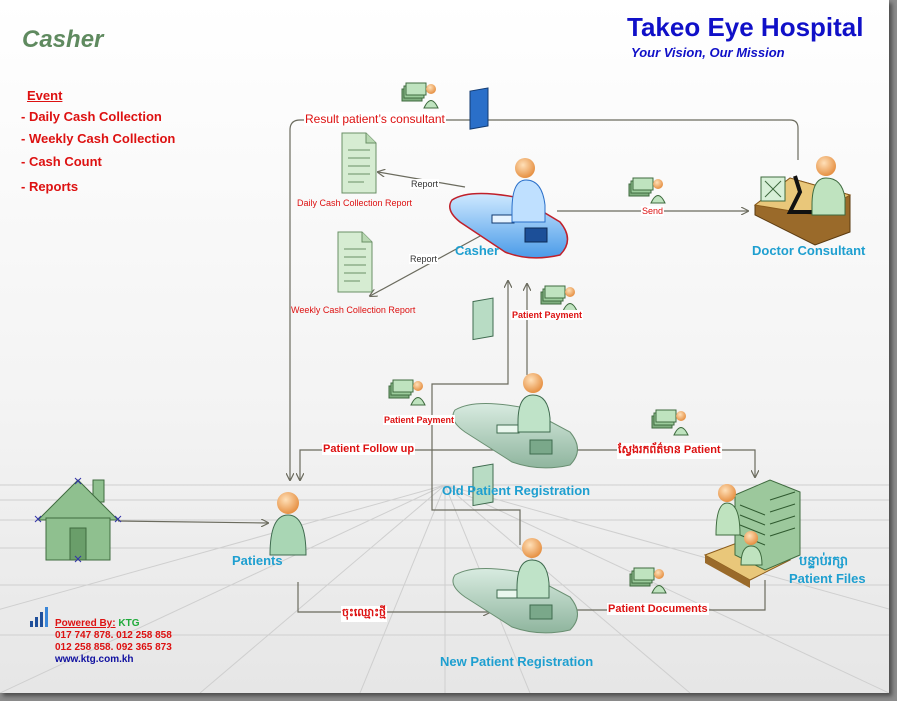  Describe the element at coordinates (658, 609) in the screenshot. I see `flow-label-documents: Patient Documents` at that location.